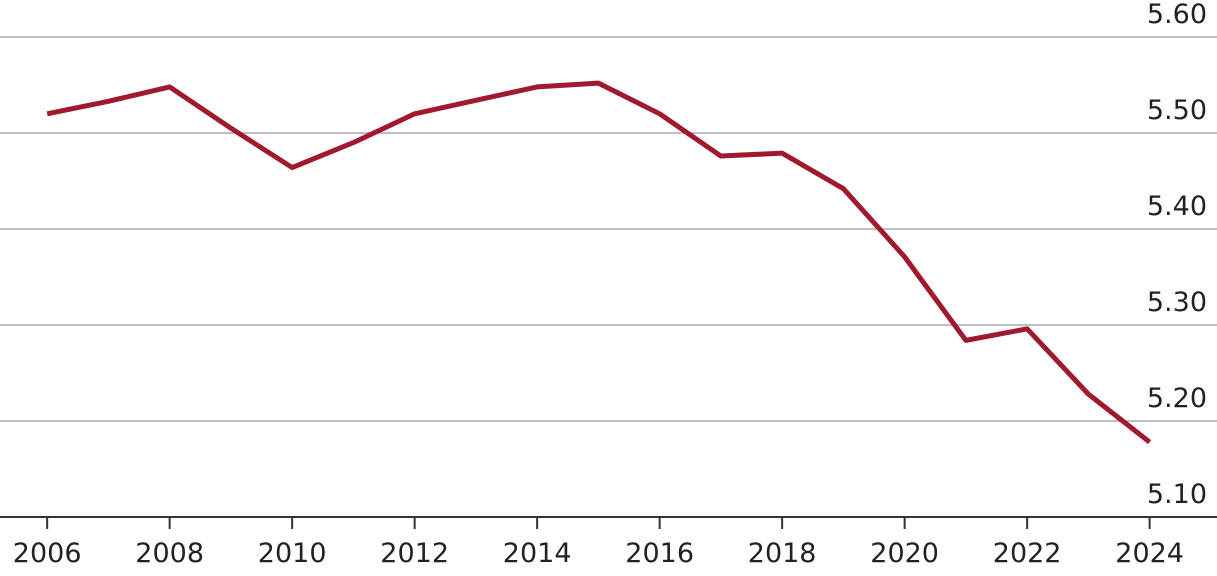 The width and height of the screenshot is (1217, 576). Describe the element at coordinates (1177, 302) in the screenshot. I see `y-tick-label: 5.30` at that location.